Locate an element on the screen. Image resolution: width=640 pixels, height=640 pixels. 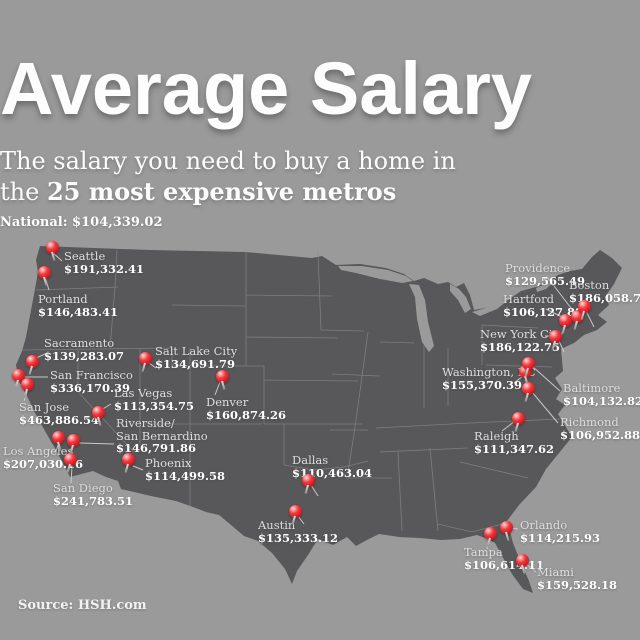
city-name: Dallas is located at coordinates (310, 460).